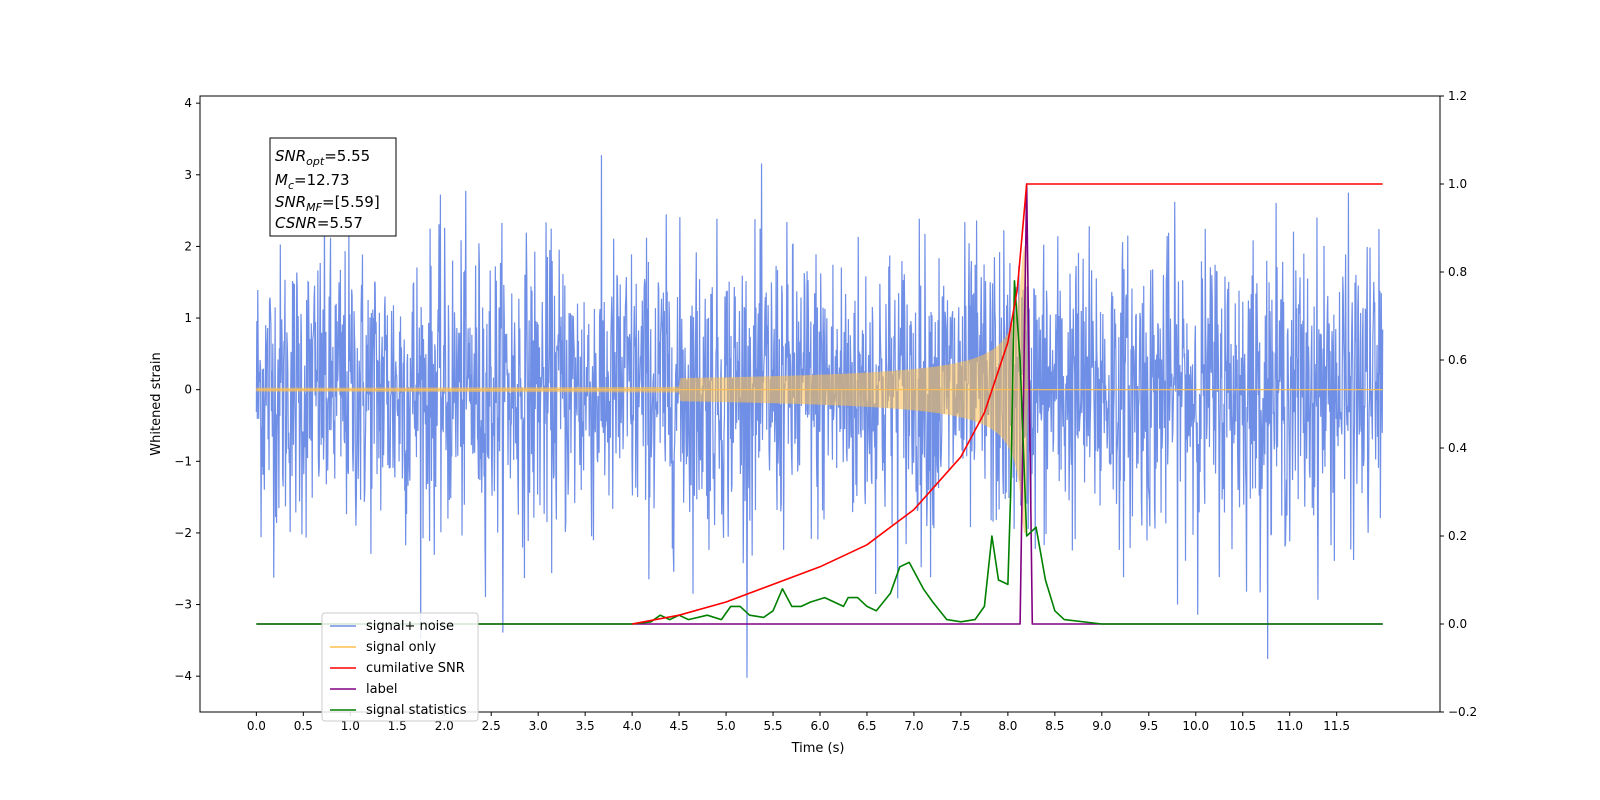 This screenshot has height=800, width=1600. Describe the element at coordinates (1289, 726) in the screenshot. I see `x-tick-label: 11.0` at that location.